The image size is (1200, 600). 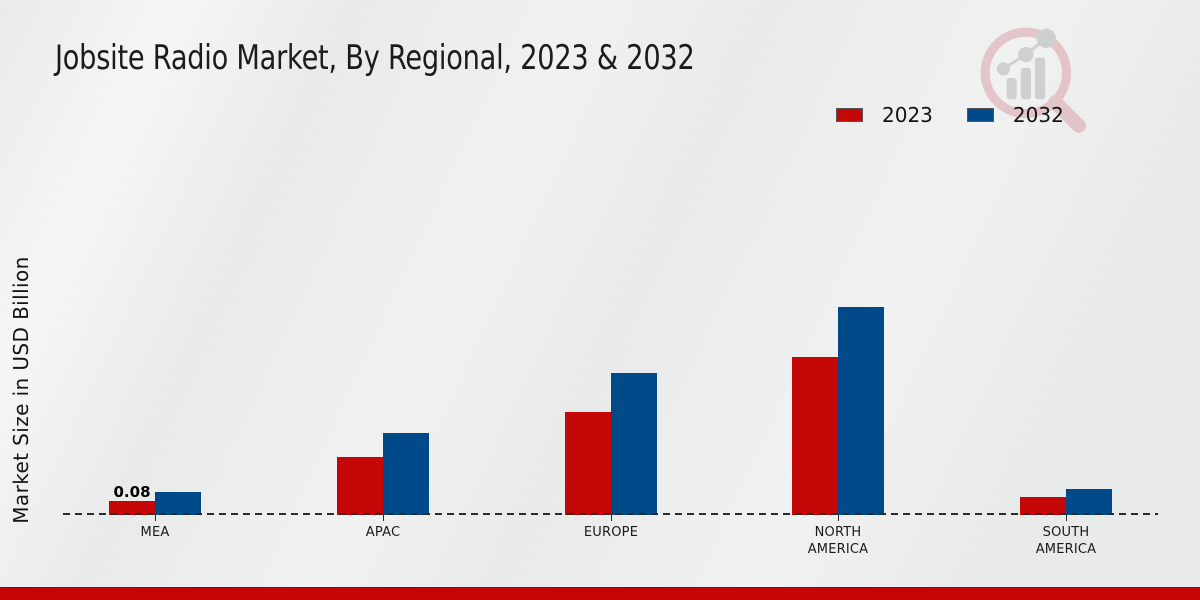 What do you see at coordinates (611, 518) in the screenshot?
I see `x-axis-tick-europe` at bounding box center [611, 518].